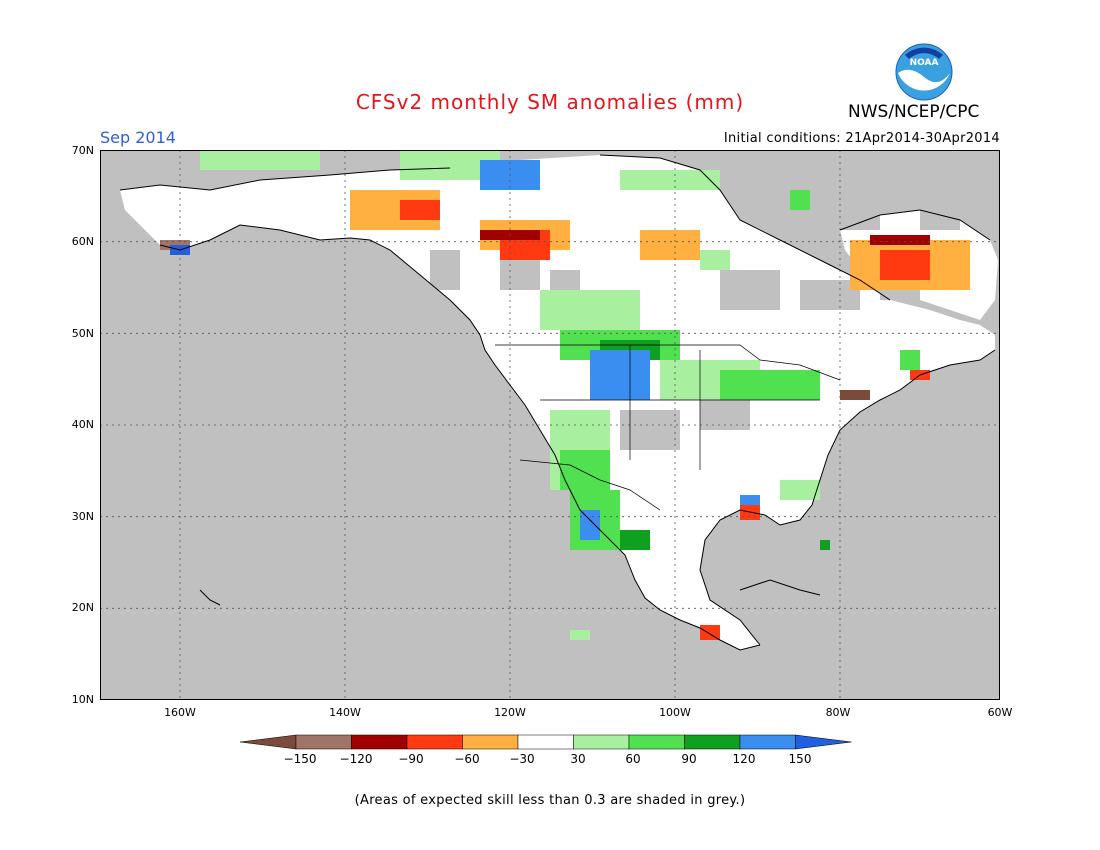  Describe the element at coordinates (578, 759) in the screenshot. I see `colorbar-label: 30` at that location.